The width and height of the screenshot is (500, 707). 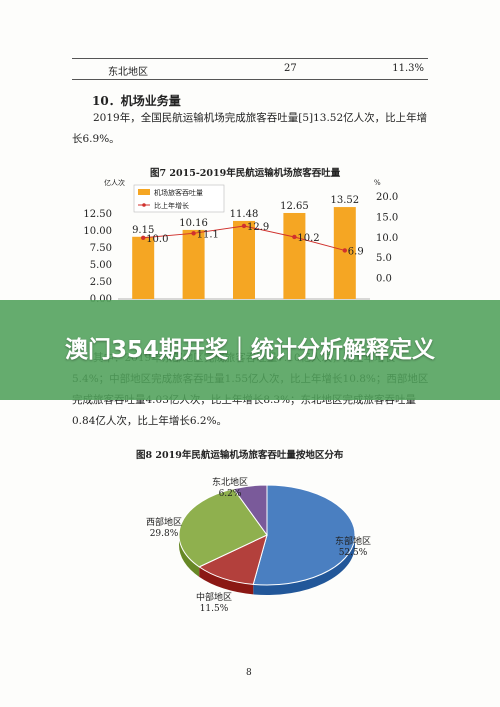 What do you see at coordinates (193, 223) in the screenshot?
I see `bar-label: 10.16` at bounding box center [193, 223].